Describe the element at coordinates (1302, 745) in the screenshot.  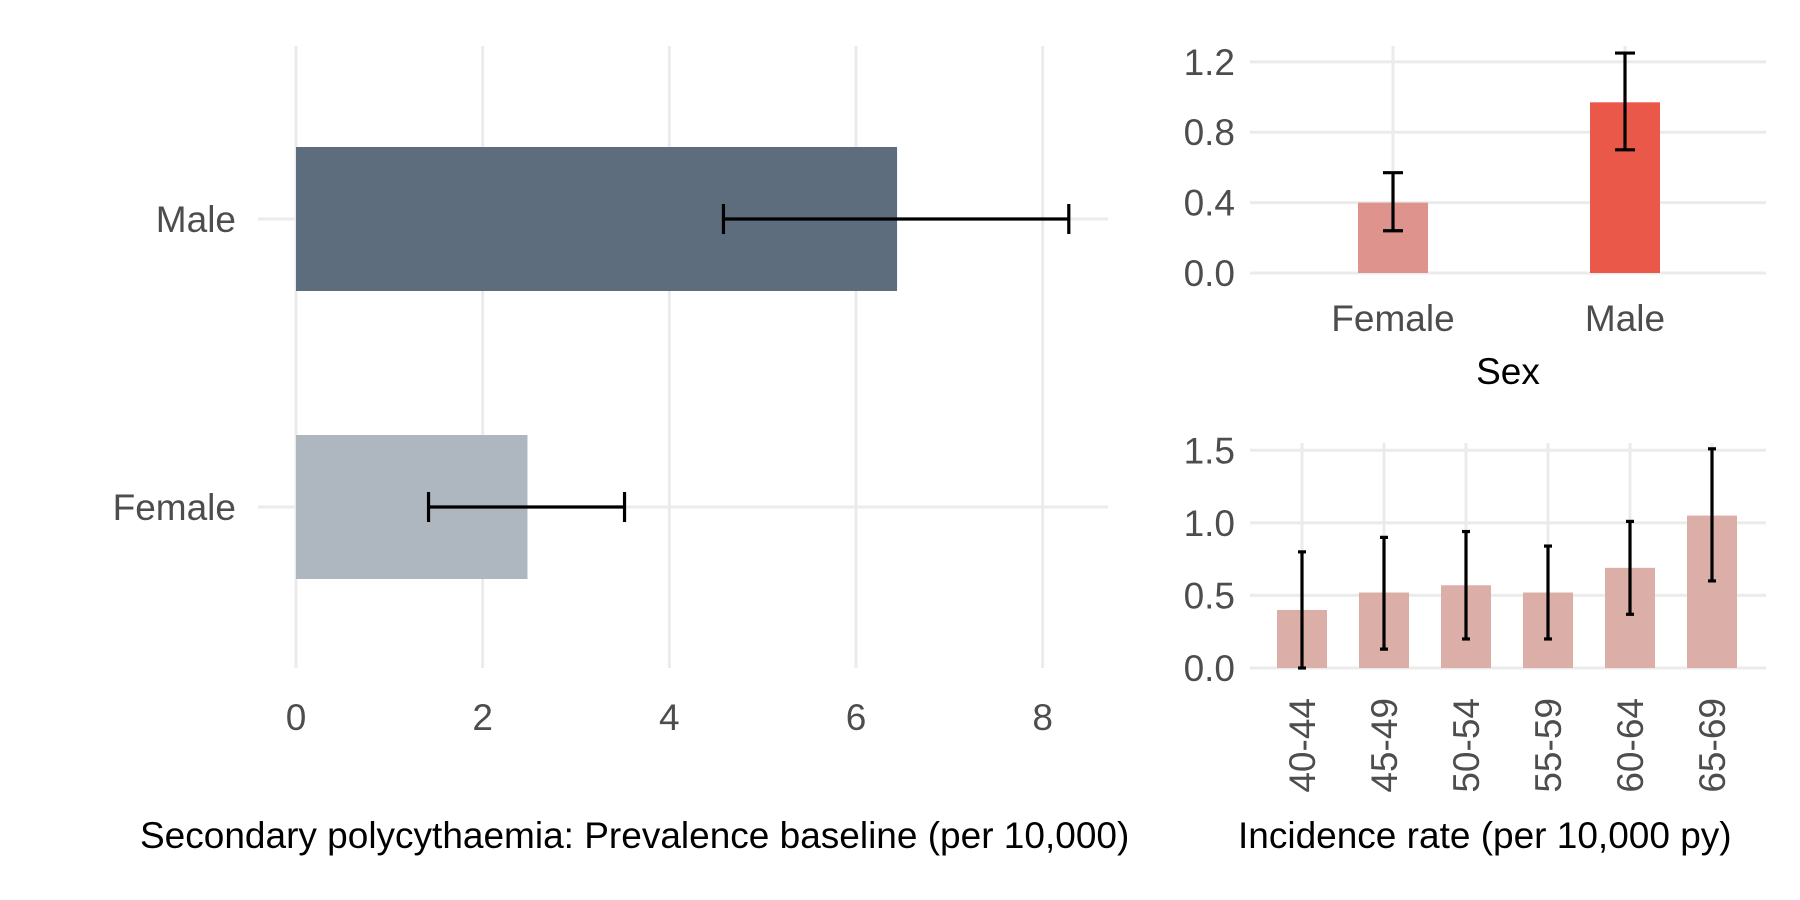
I see `x-tick-label: 40-44` at that location.